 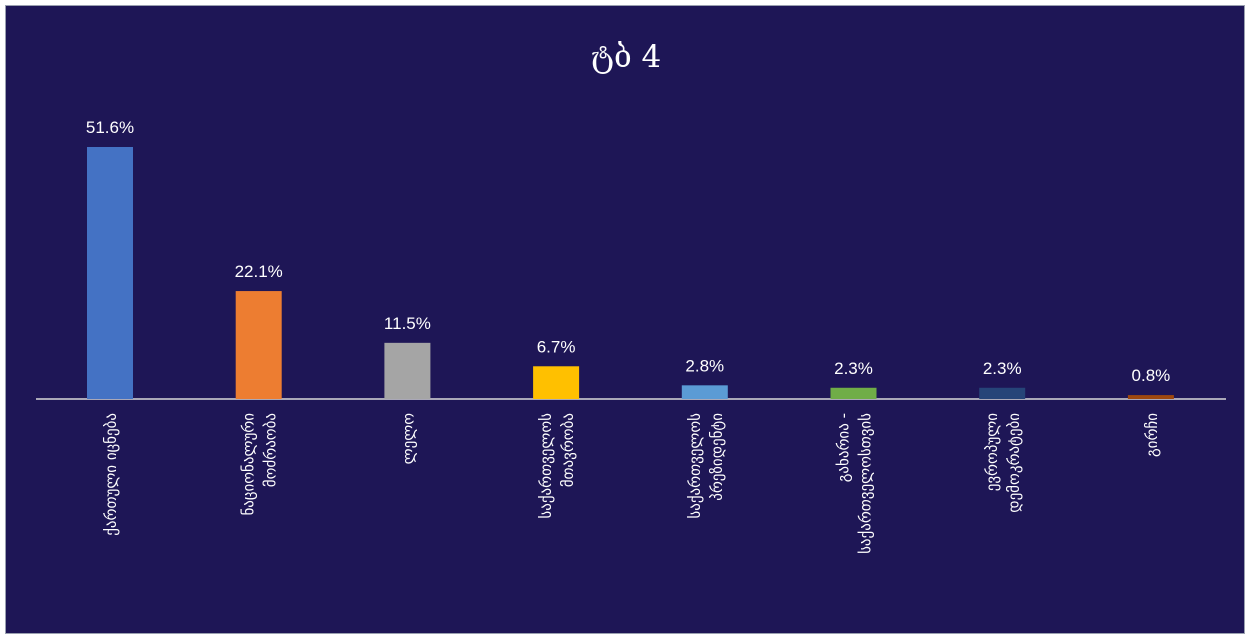 I want to click on category-label-line: საქართველოსთვის, so click(x=866, y=483).